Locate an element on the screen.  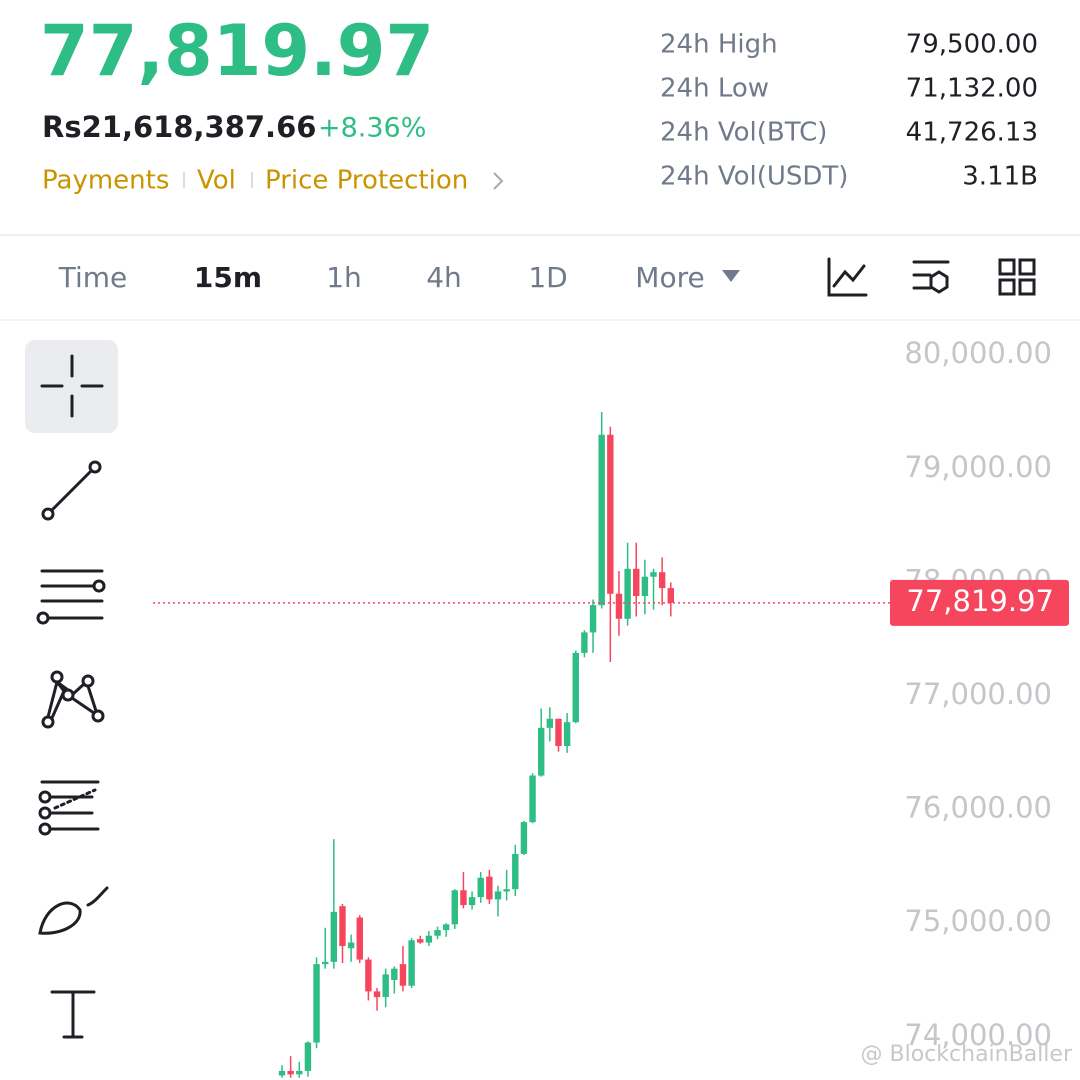
toolbar is located at coordinates (71, 689).